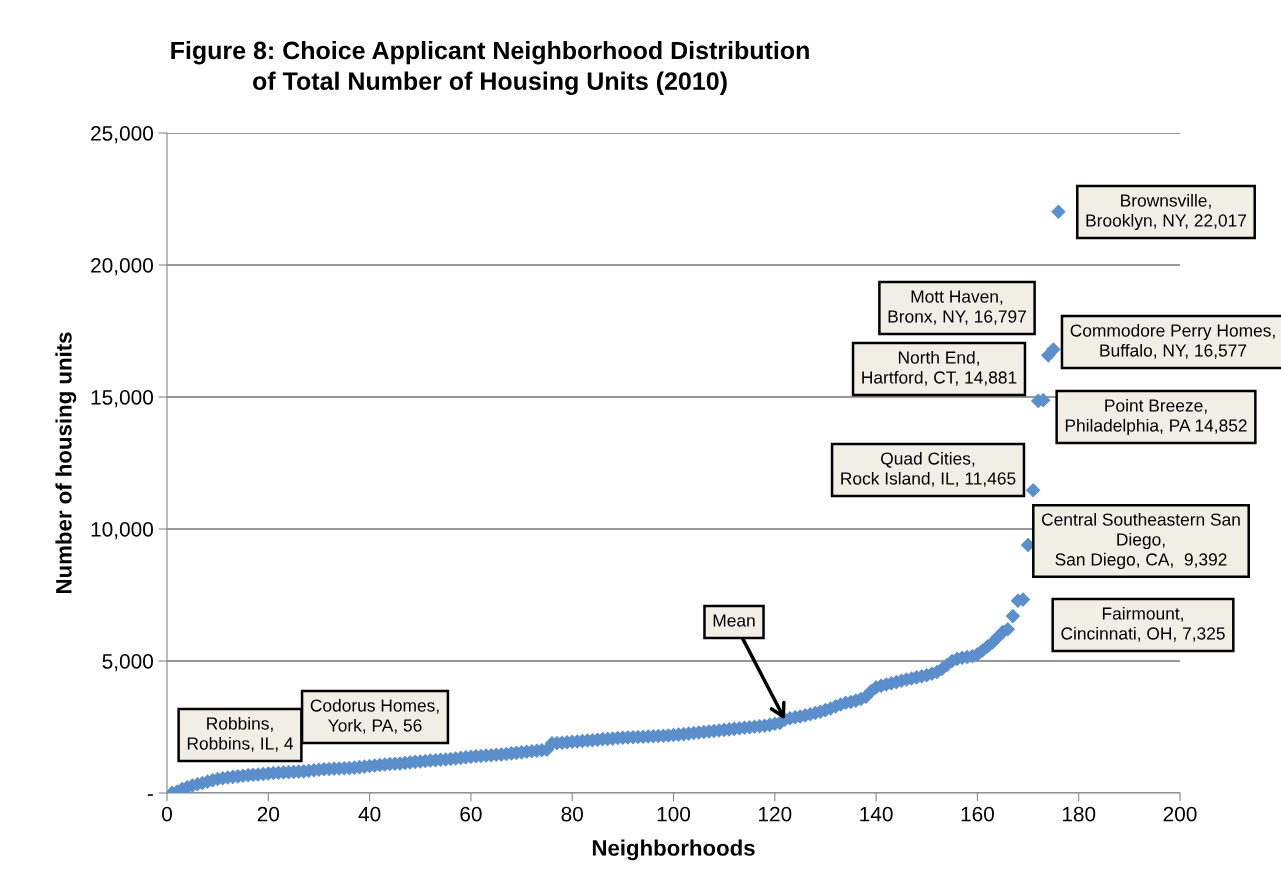 The image size is (1281, 886). What do you see at coordinates (268, 814) in the screenshot?
I see `x-tick-label: 20` at bounding box center [268, 814].